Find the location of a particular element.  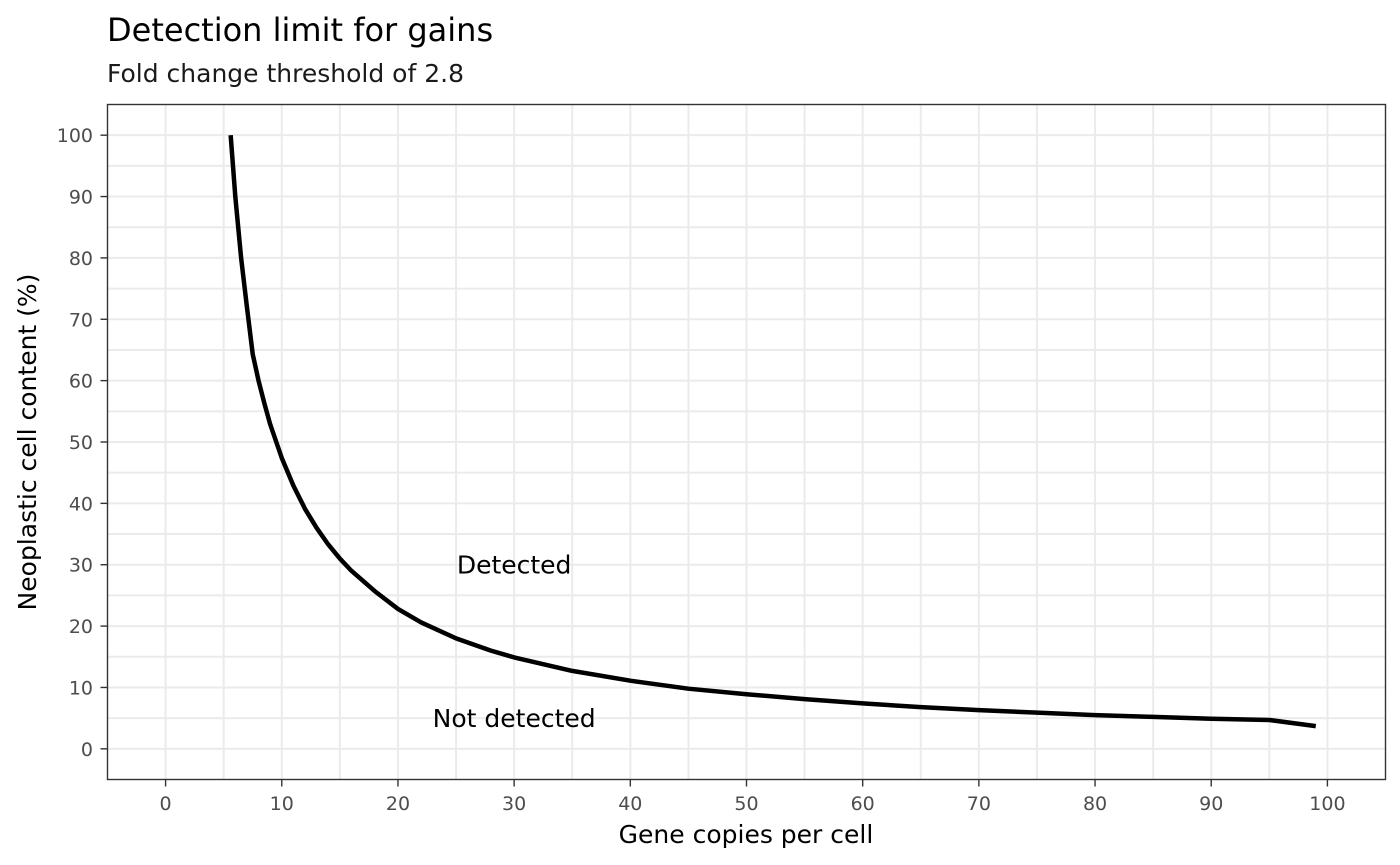

y-tick-label: 50 is located at coordinates (81, 443).